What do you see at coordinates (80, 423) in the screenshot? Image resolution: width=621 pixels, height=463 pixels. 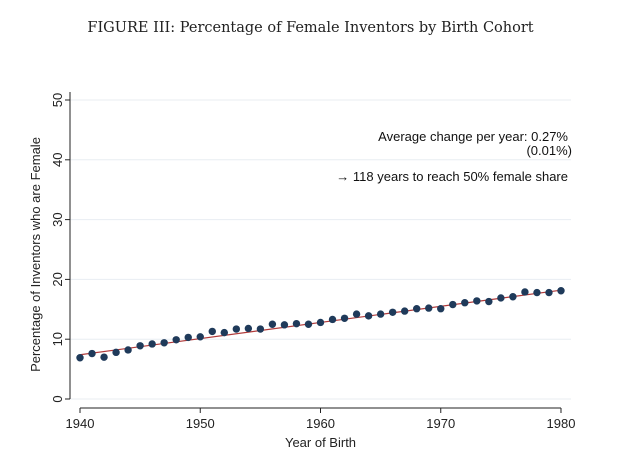 I see `x-tick-label: 1940` at bounding box center [80, 423].